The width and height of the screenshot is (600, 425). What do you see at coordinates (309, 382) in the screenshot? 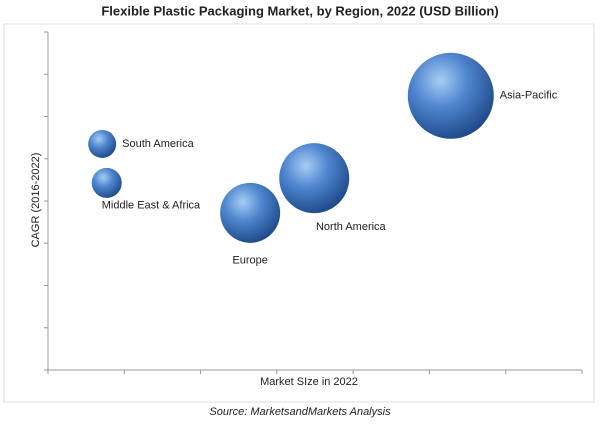
I see `x-axis-label: Market SIze in 2022` at bounding box center [309, 382].